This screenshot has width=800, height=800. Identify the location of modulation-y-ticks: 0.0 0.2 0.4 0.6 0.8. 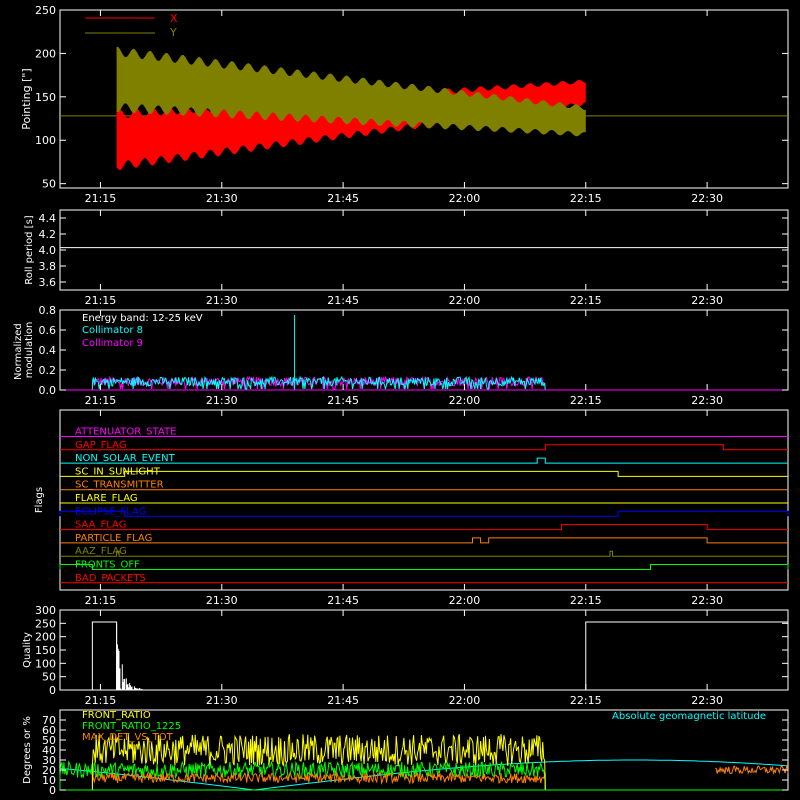
(413, 350).